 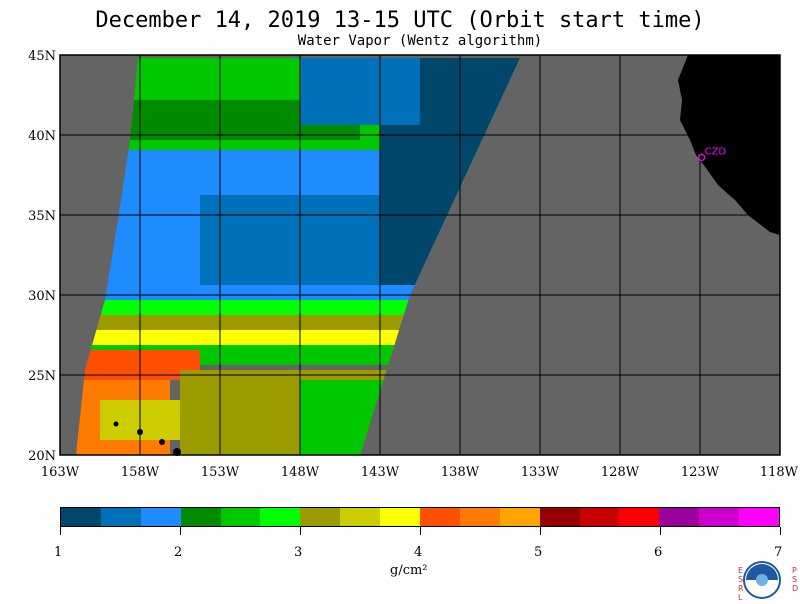 What do you see at coordinates (420, 41) in the screenshot?
I see `map-subtitle: Water Vapor (Wentz algorithm)` at bounding box center [420, 41].